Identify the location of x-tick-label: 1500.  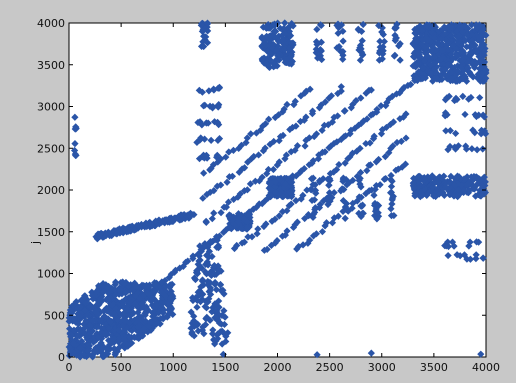
(225, 367).